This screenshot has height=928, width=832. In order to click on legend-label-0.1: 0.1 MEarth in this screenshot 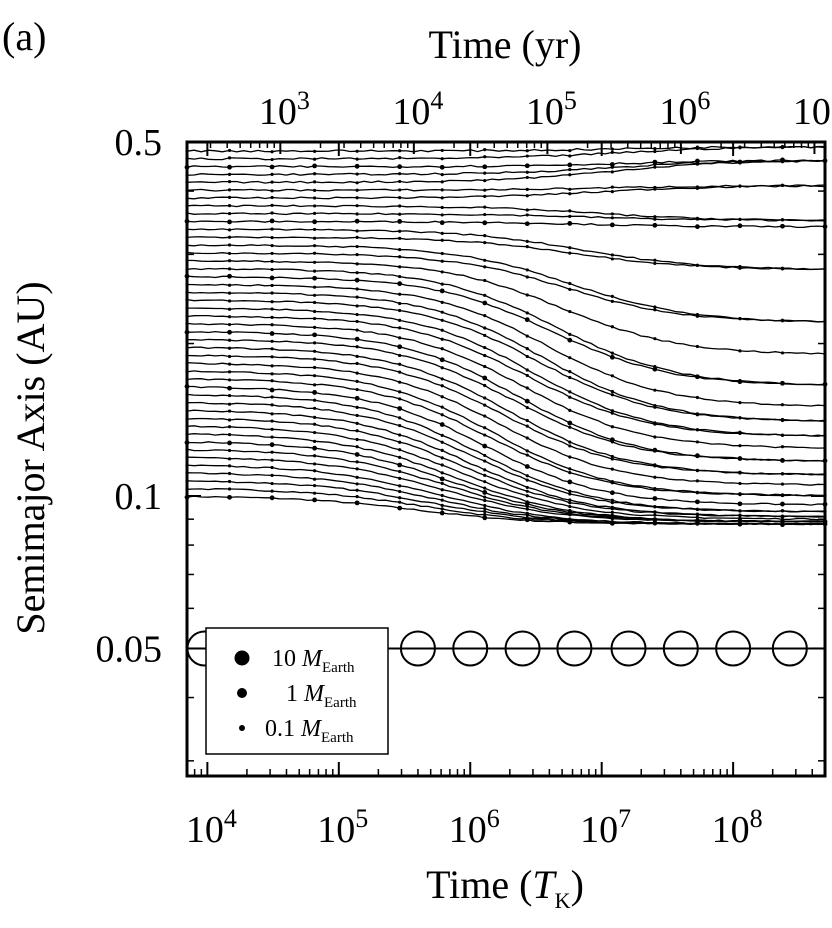, I will do `click(309, 731)`.